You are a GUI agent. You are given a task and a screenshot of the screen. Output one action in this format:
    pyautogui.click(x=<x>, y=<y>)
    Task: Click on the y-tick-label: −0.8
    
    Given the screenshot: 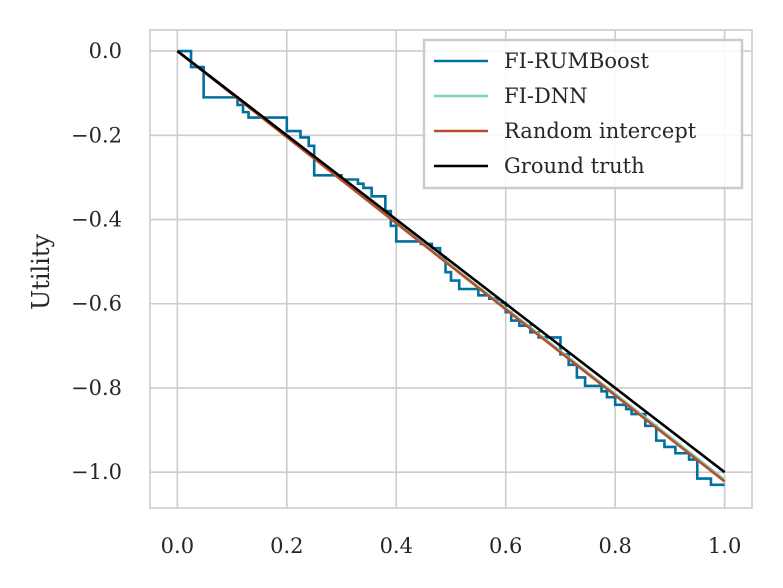 What is the action you would take?
    pyautogui.click(x=96, y=388)
    